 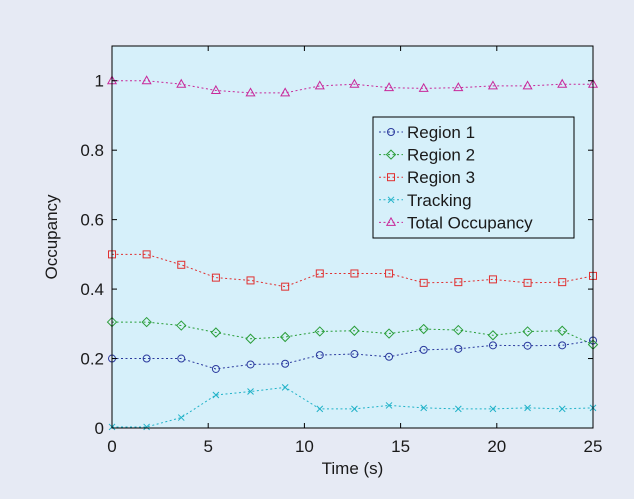 I want to click on legend-item: Total Occupancy, so click(x=456, y=222).